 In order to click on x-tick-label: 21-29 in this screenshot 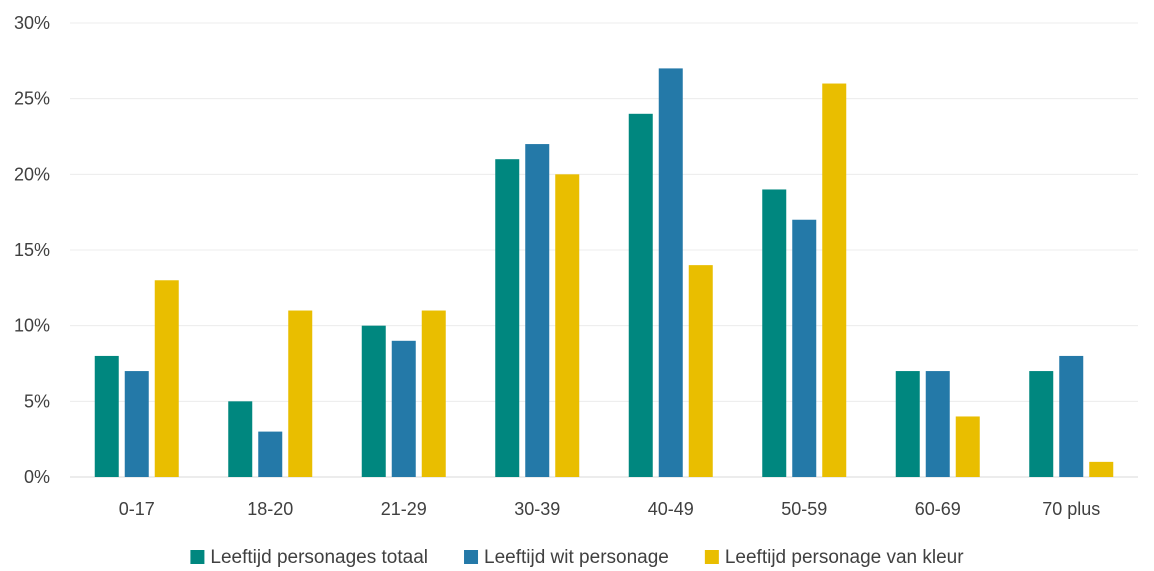, I will do `click(404, 509)`.